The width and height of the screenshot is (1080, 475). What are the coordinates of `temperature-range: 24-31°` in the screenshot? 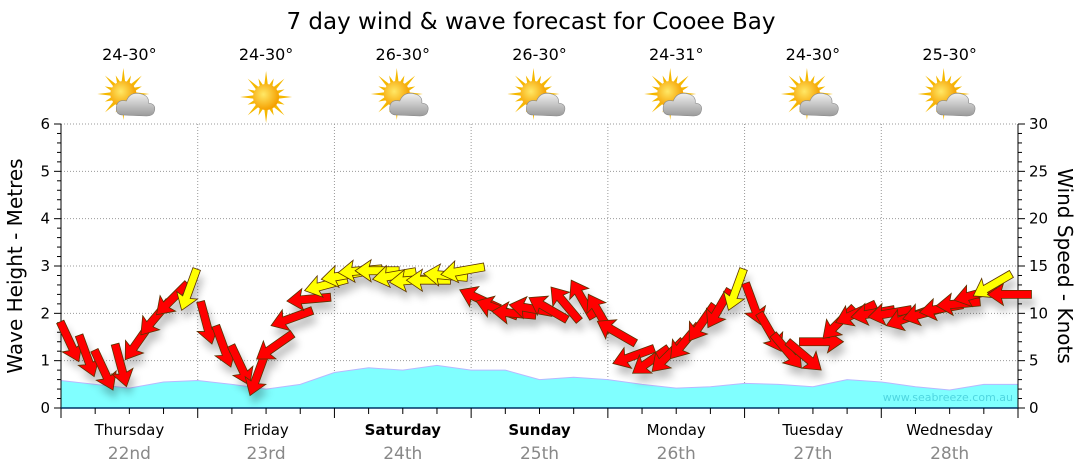 It's located at (676, 54).